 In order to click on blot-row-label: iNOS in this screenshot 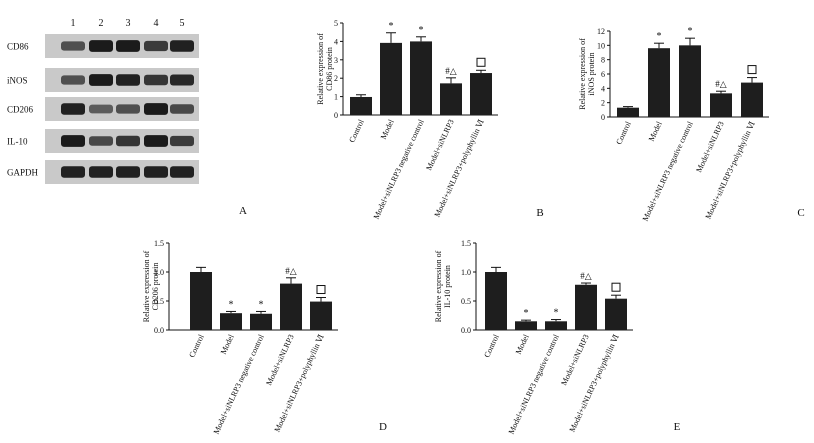, I will do `click(17, 81)`.